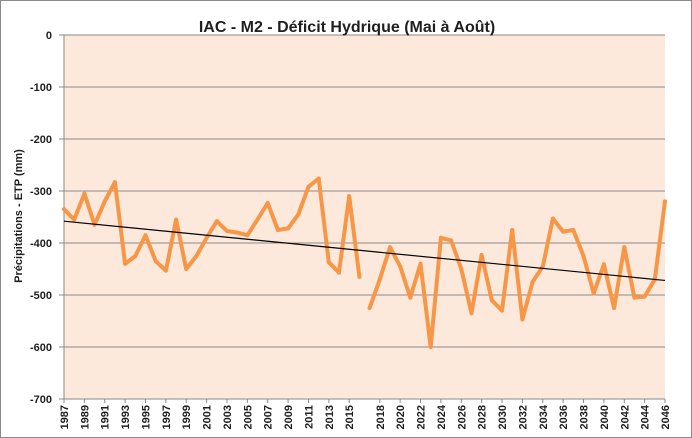 This screenshot has width=692, height=438. I want to click on x-tick-label: 1987, so click(65, 417).